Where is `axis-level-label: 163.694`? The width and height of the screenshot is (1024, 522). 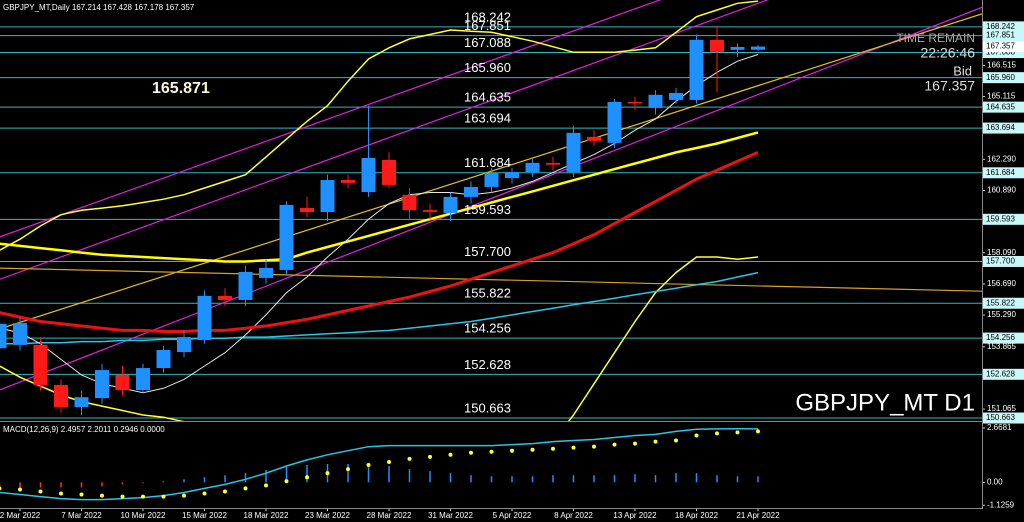 axis-level-label: 163.694 is located at coordinates (1000, 127).